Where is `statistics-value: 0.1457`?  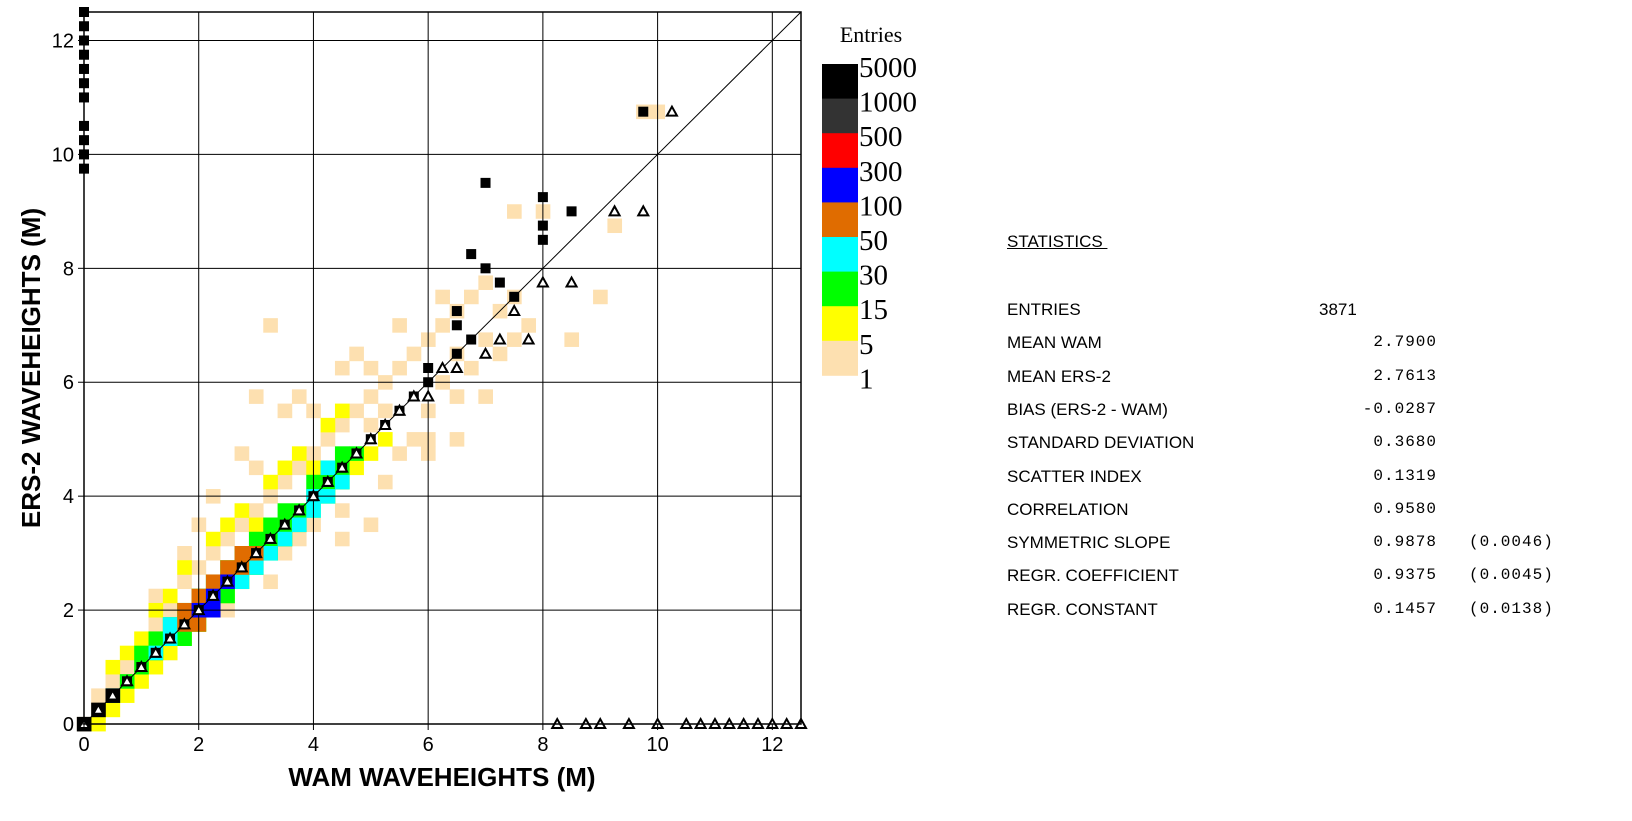 statistics-value: 0.1457 is located at coordinates (1405, 608).